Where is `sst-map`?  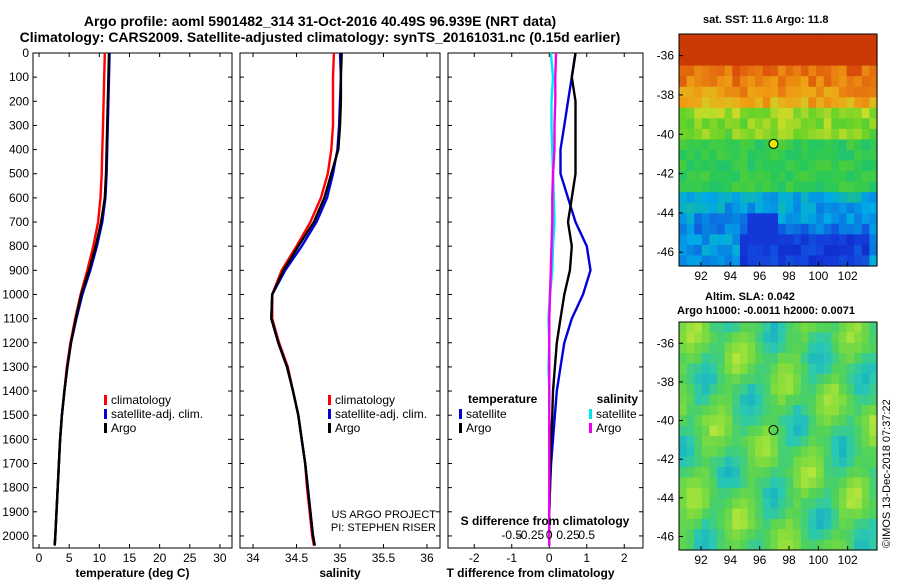
sst-map is located at coordinates (778, 150).